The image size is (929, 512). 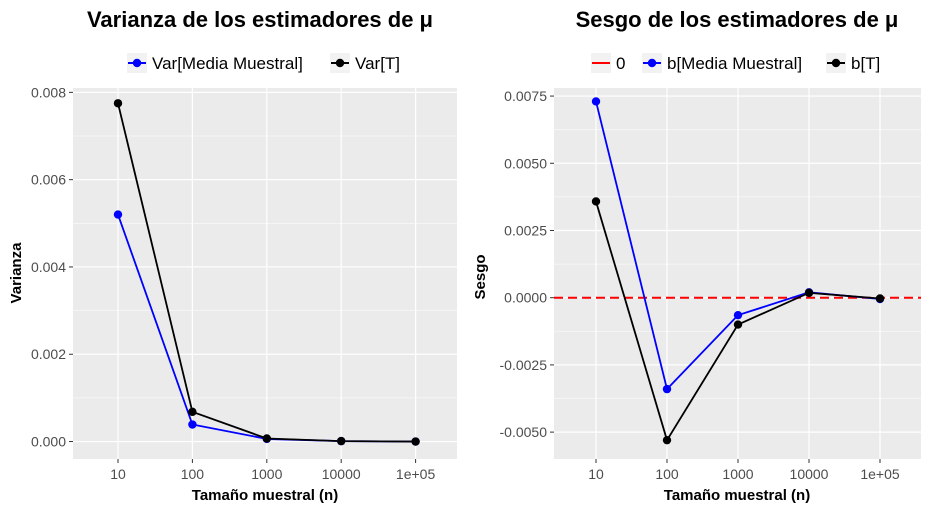 I want to click on variance-y-axis: 0.000 0.002 0.004 0.006 0.008, so click(x=52, y=267).